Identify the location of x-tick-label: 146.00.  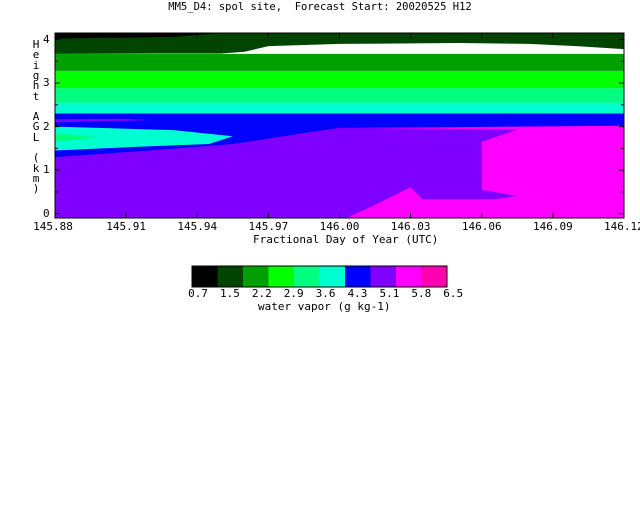
(339, 226).